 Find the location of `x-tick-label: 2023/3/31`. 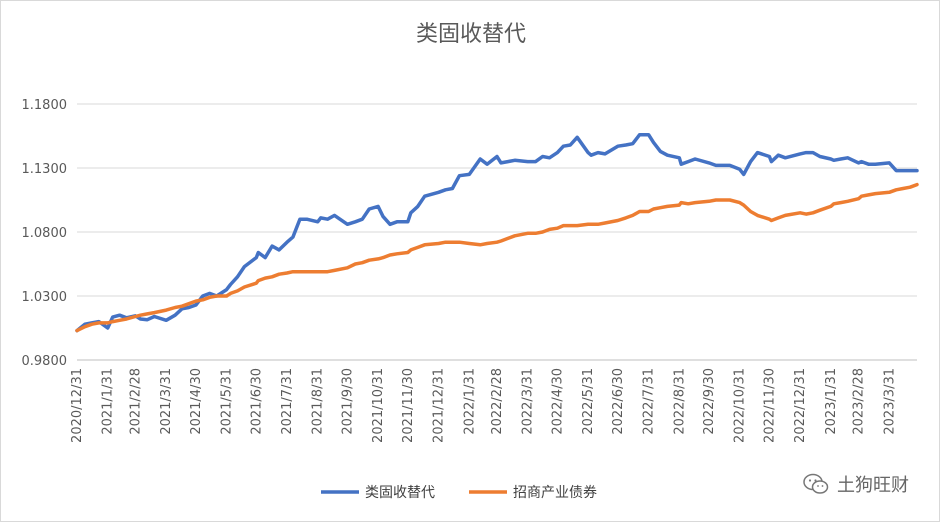

x-tick-label: 2023/3/31 is located at coordinates (889, 401).